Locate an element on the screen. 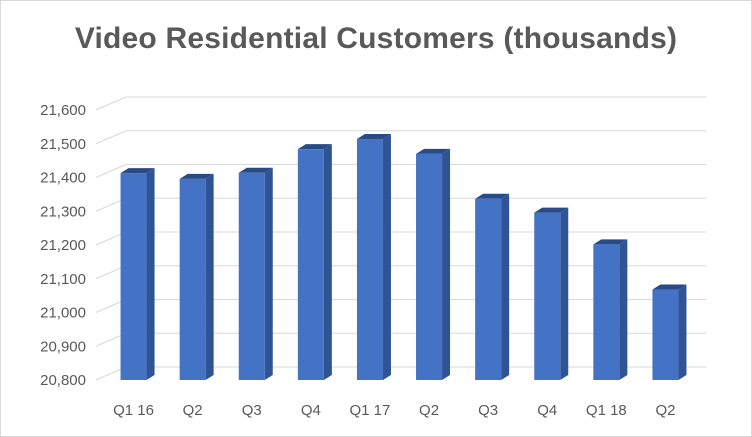  y-tick-label: 21,500 is located at coordinates (63, 144).